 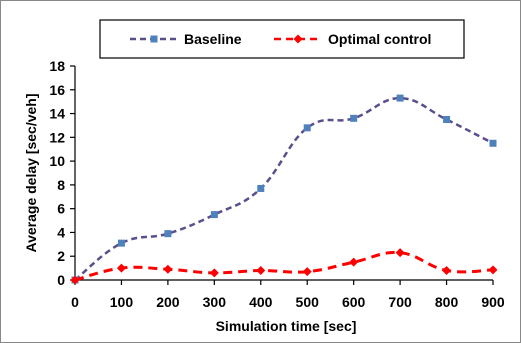 I want to click on x-axis-label: Simulation time [sec], so click(x=286, y=326).